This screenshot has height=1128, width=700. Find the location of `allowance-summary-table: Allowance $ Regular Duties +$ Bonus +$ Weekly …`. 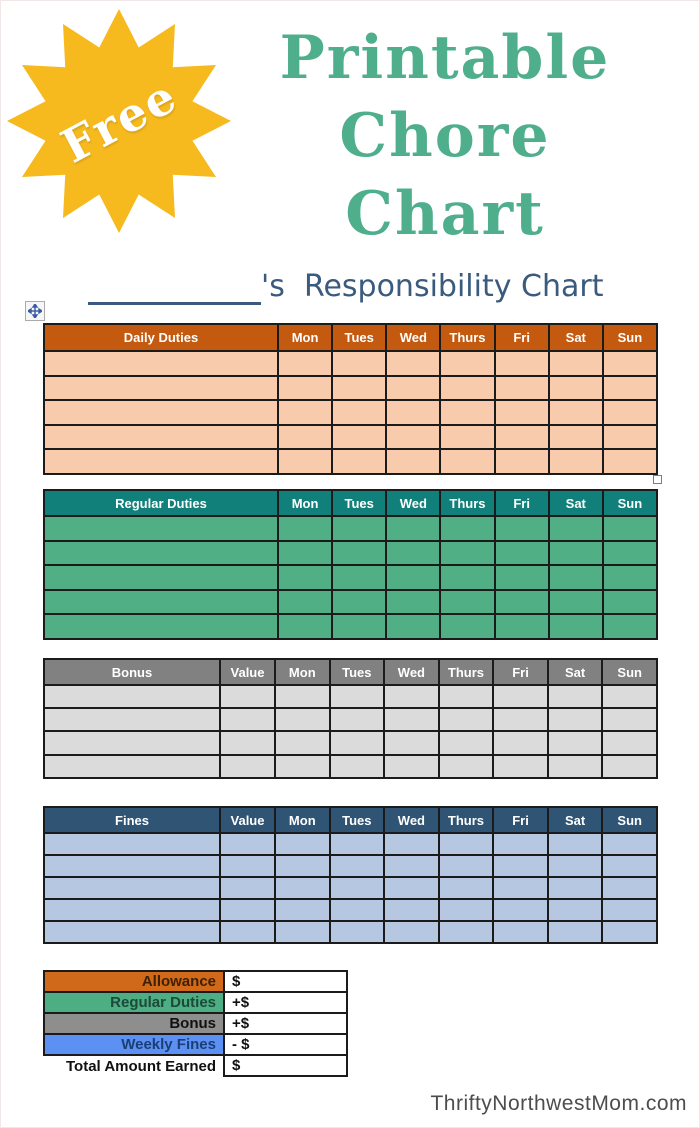

allowance-summary-table: Allowance $ Regular Duties +$ Bonus +$ Weekly … is located at coordinates (195, 1023).